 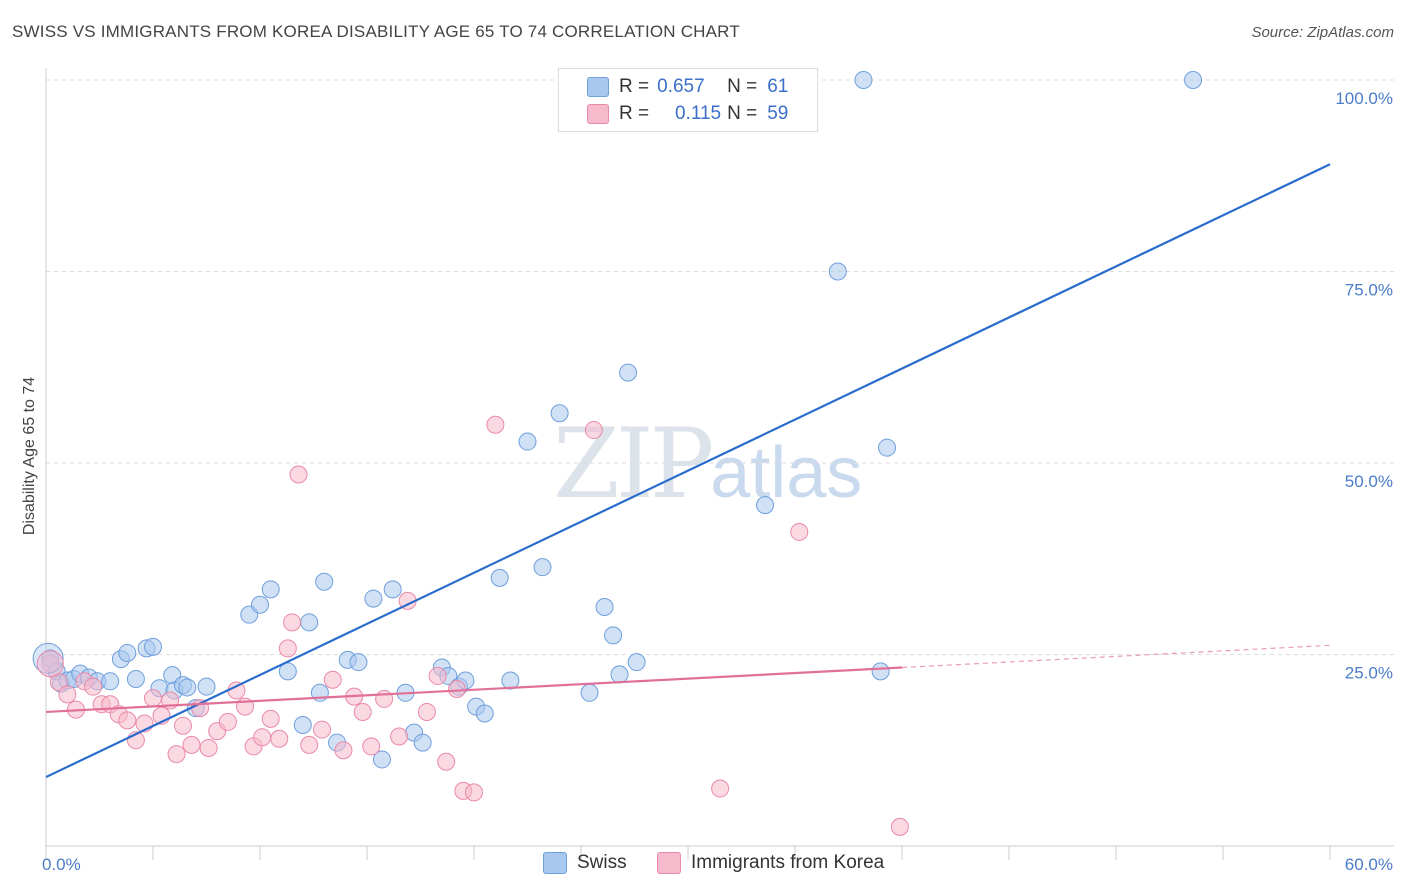 I want to click on legend-n-value-swiss: 61, so click(x=778, y=86).